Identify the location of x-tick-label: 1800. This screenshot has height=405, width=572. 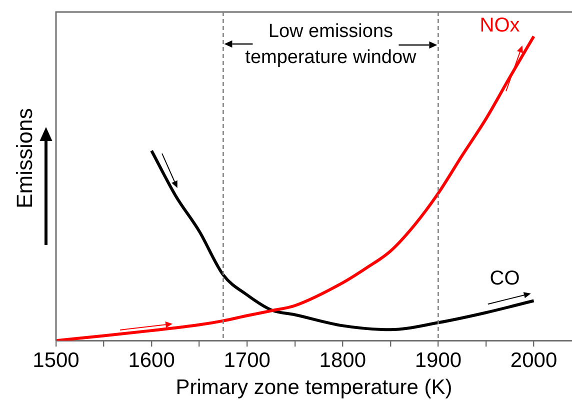
(342, 360).